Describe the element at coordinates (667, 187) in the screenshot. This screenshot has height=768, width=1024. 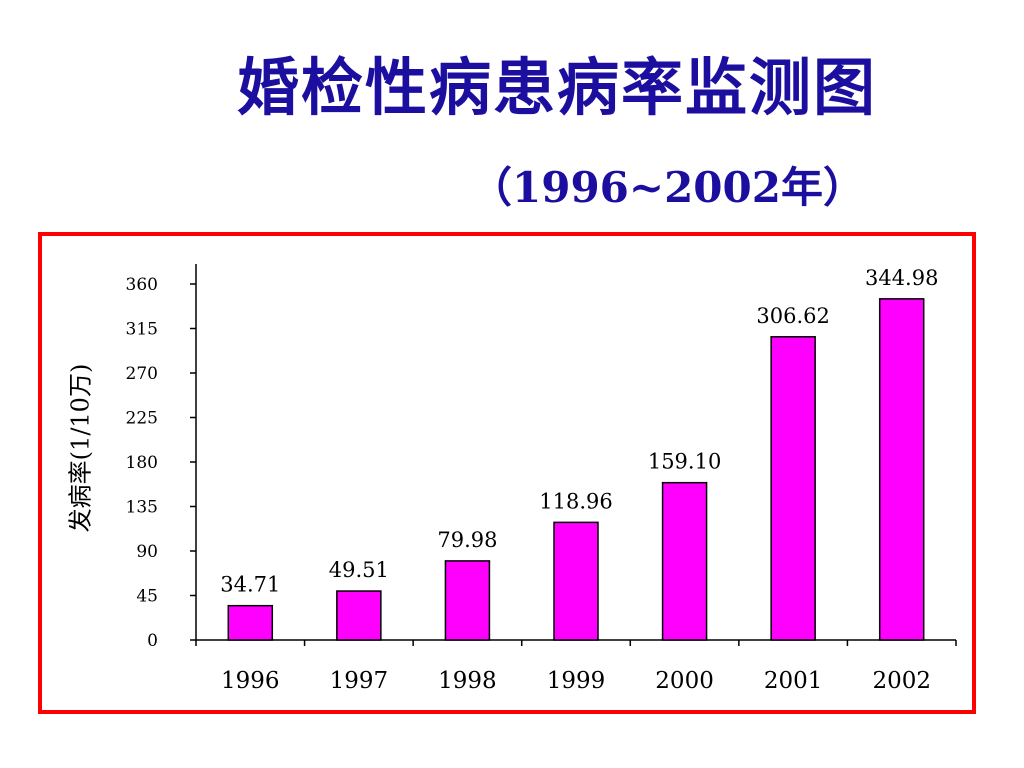
I see `page-subtitle: （1996~2002年）` at that location.